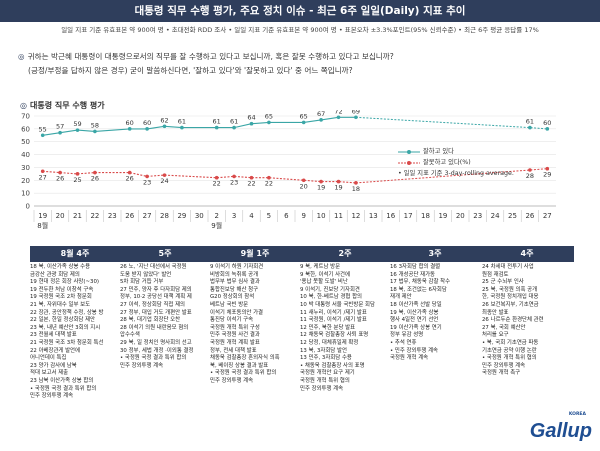  What do you see at coordinates (413, 274) in the screenshot?
I see `event-item: 16 개성공단 재가동` at bounding box center [413, 274].